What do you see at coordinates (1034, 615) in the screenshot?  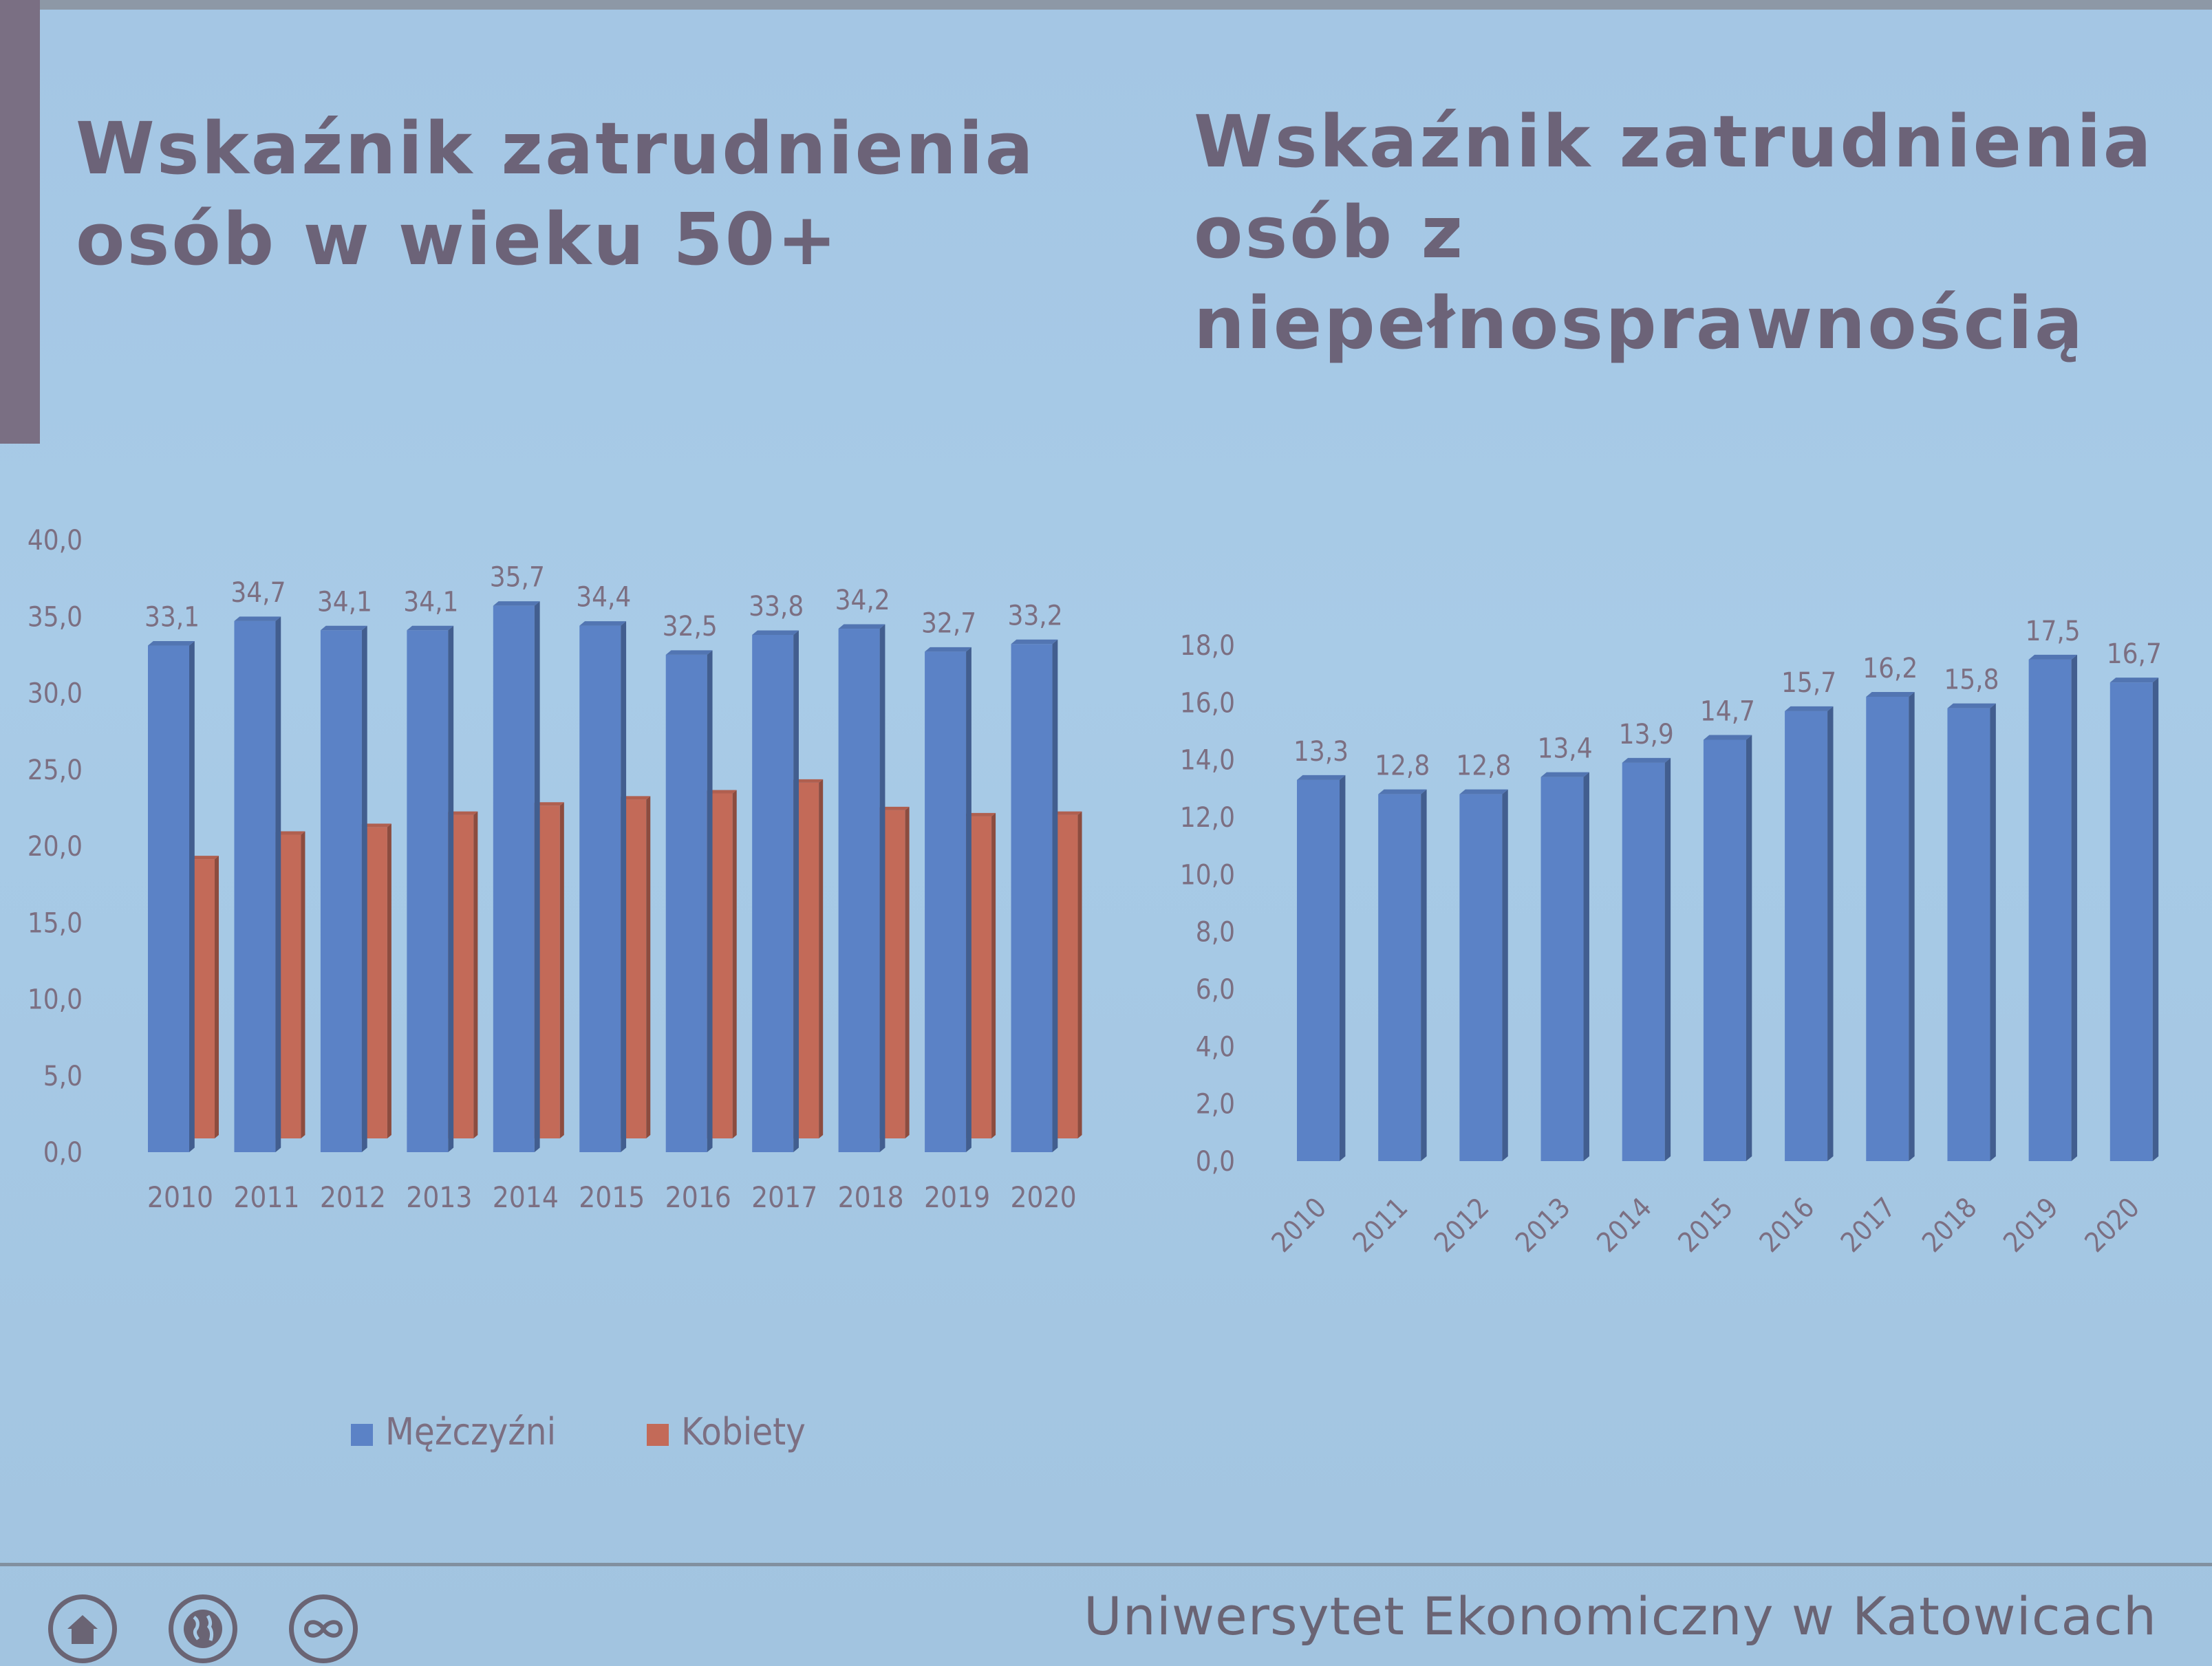 I see `data-label-mezczyzni: 33,2` at bounding box center [1034, 615].